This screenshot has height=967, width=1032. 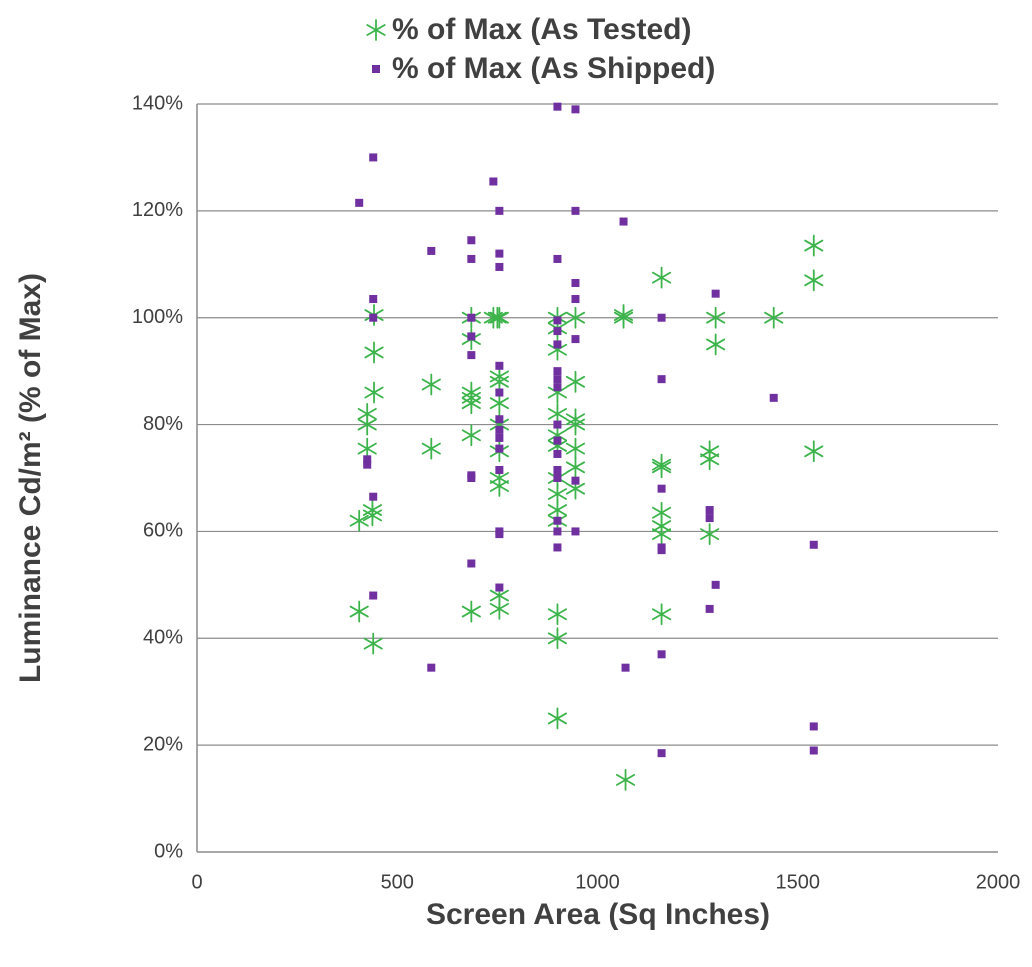 What do you see at coordinates (163, 744) in the screenshot?
I see `y-tick-label: 20%` at bounding box center [163, 744].